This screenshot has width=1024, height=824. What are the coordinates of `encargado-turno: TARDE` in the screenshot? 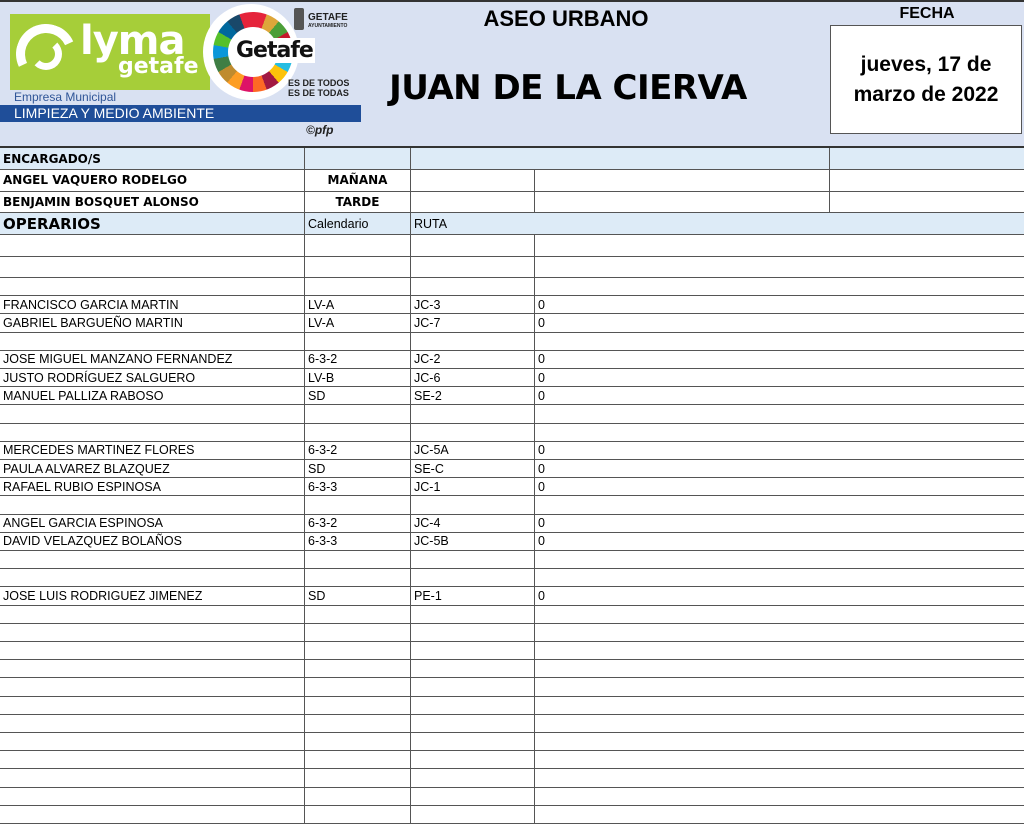 It's located at (358, 201).